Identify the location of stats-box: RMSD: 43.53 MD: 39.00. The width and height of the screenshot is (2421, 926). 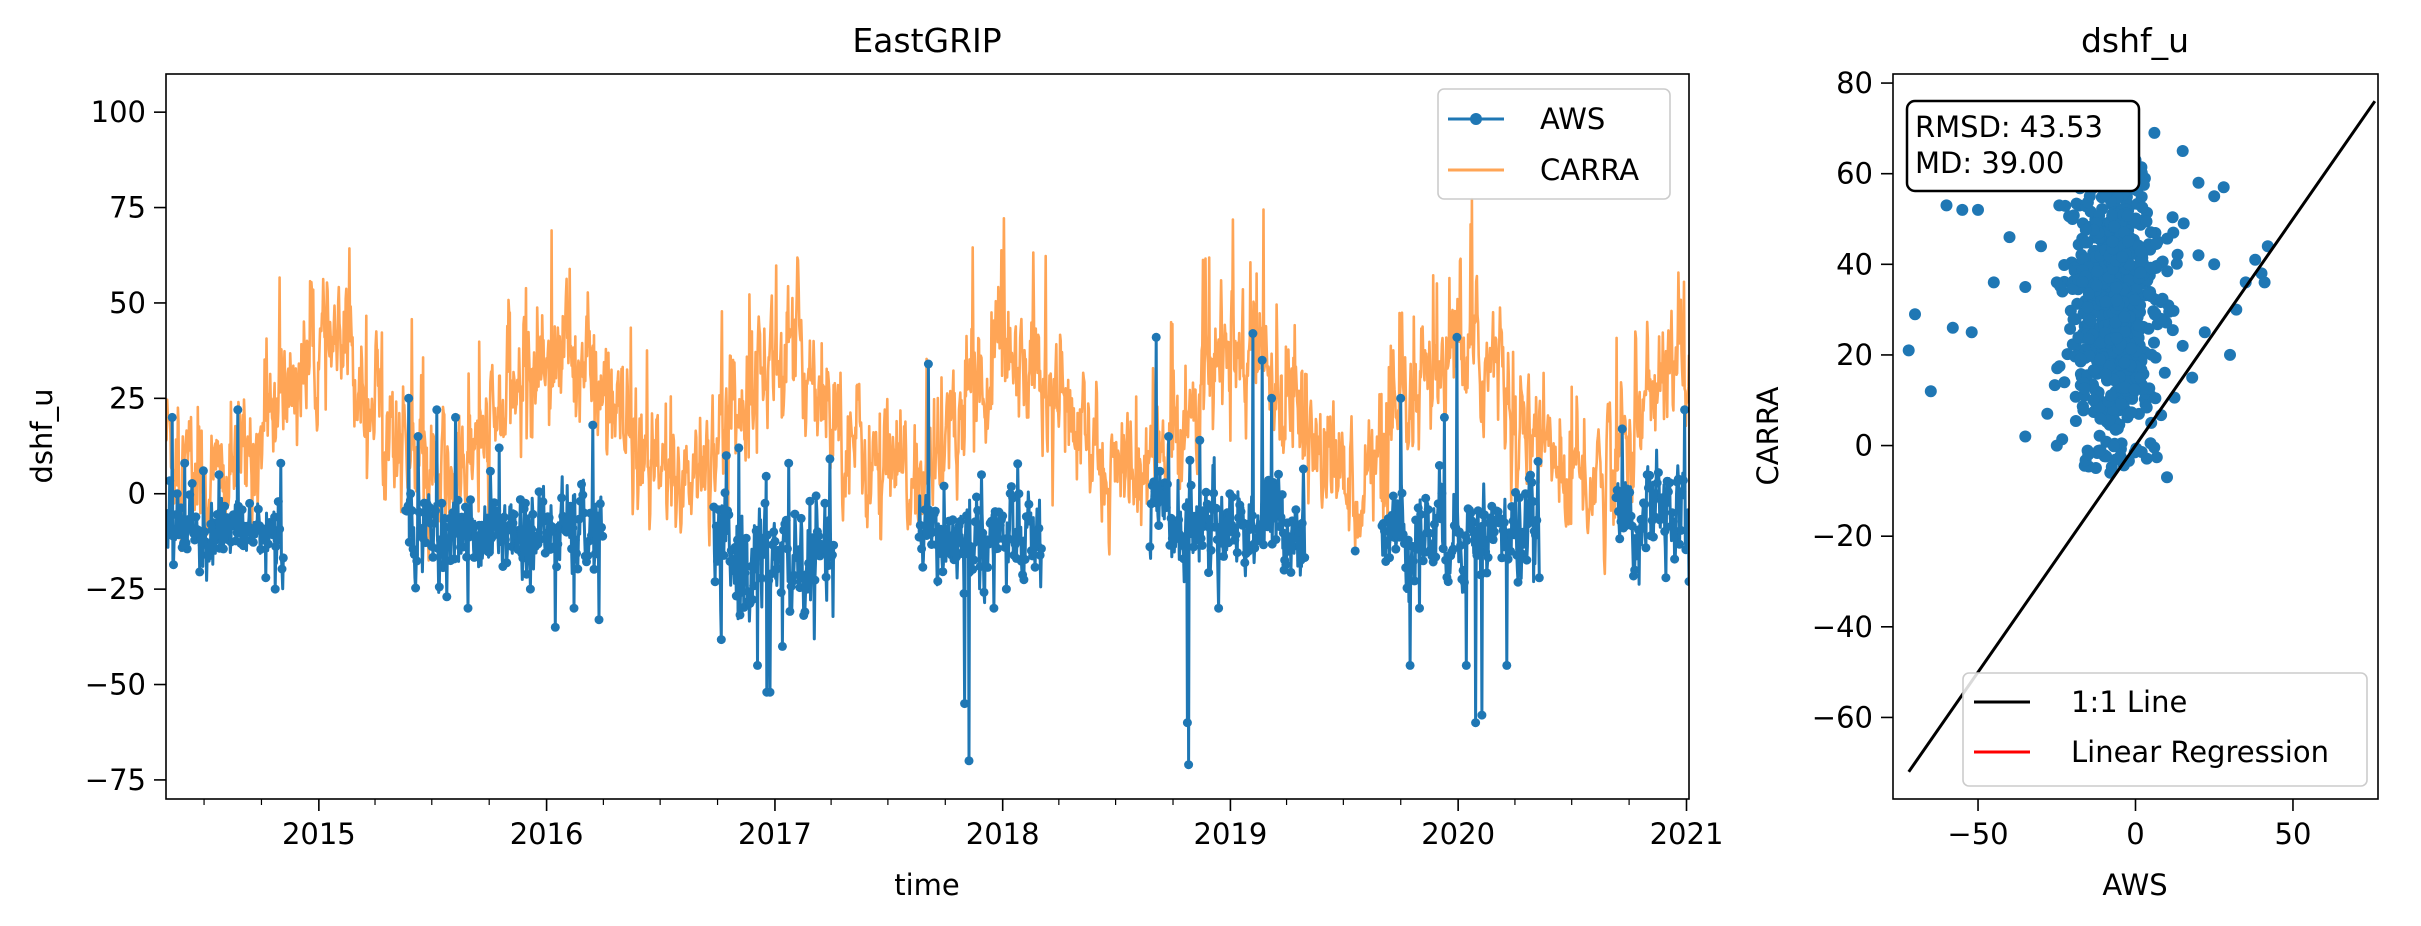
(2023, 146).